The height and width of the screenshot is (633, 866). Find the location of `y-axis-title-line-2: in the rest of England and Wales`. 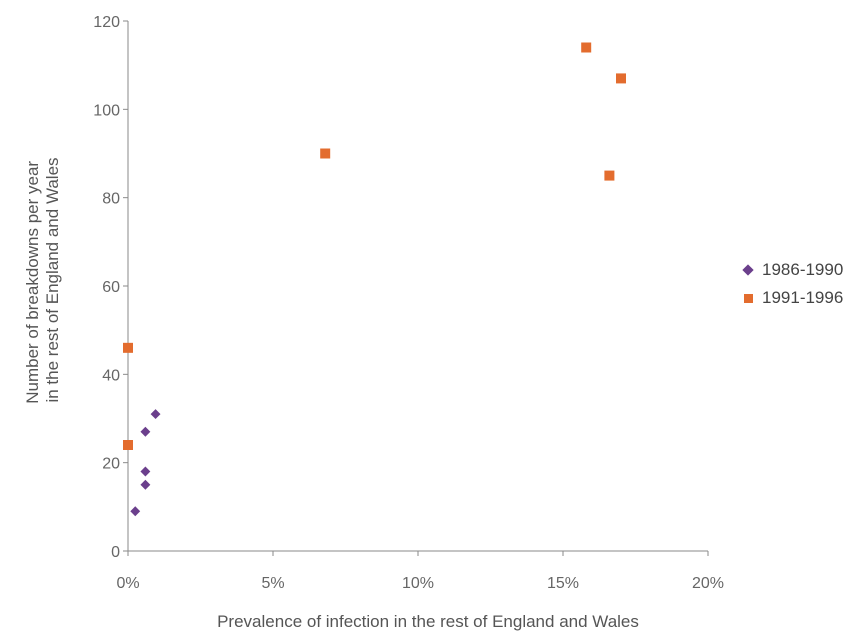

y-axis-title-line-2: in the rest of England and Wales is located at coordinates (52, 279).